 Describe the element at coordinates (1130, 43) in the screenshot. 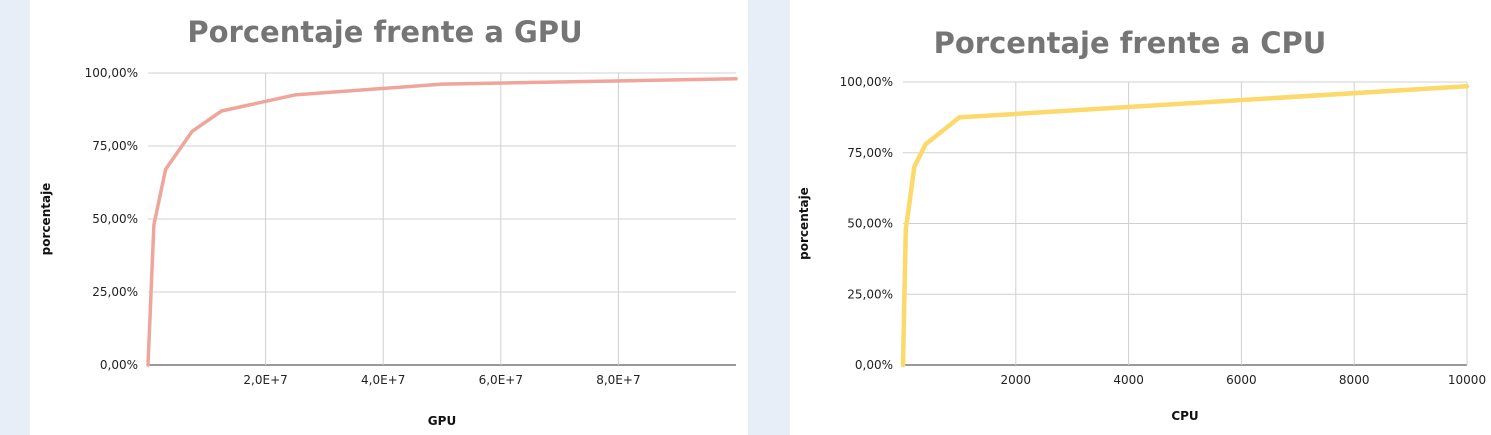

I see `chart-title: Porcentaje frente a CPU` at that location.